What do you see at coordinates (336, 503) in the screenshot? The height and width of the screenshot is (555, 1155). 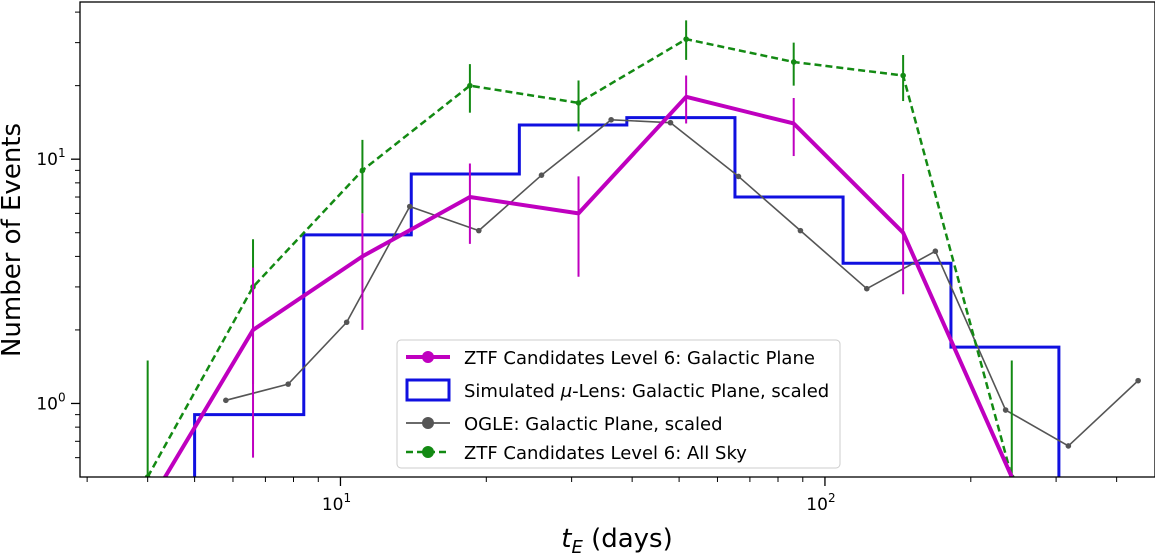 I see `x-tick-label: 10¹` at bounding box center [336, 503].